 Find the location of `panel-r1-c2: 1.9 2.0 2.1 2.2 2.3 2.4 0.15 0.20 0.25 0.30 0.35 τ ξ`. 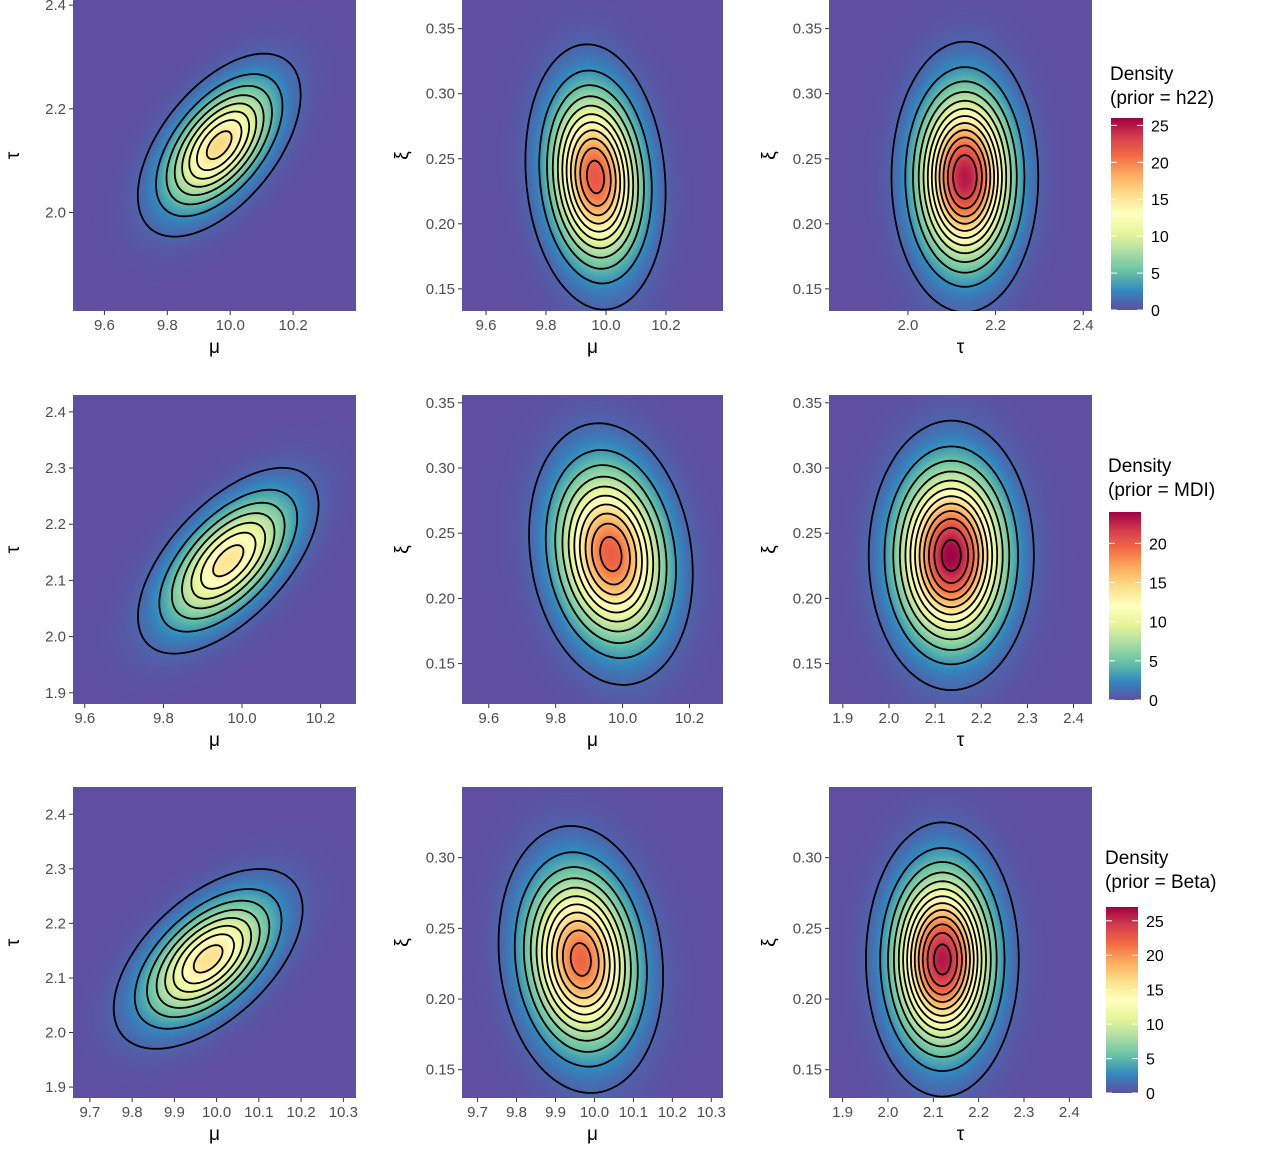

panel-r1-c2: 1.9 2.0 2.1 2.2 2.3 2.4 0.15 0.20 0.25 0.30 0.35 τ ξ is located at coordinates (925, 573).